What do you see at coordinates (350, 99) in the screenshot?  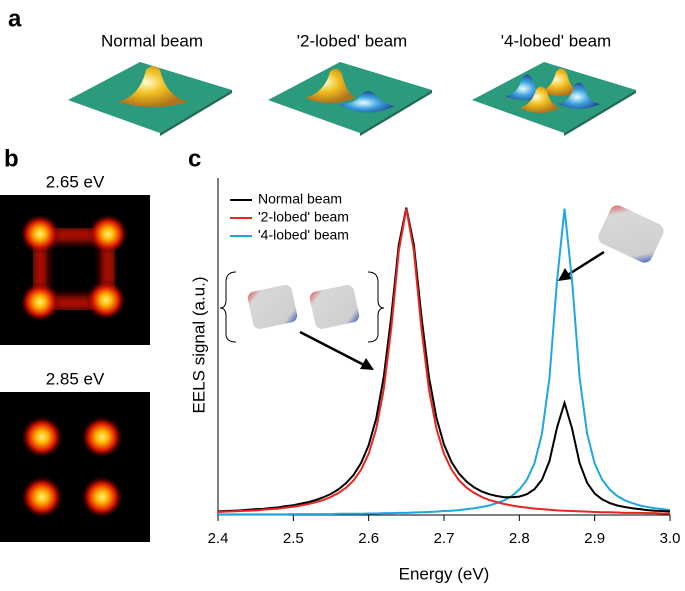 I see `surface-2-lobed` at bounding box center [350, 99].